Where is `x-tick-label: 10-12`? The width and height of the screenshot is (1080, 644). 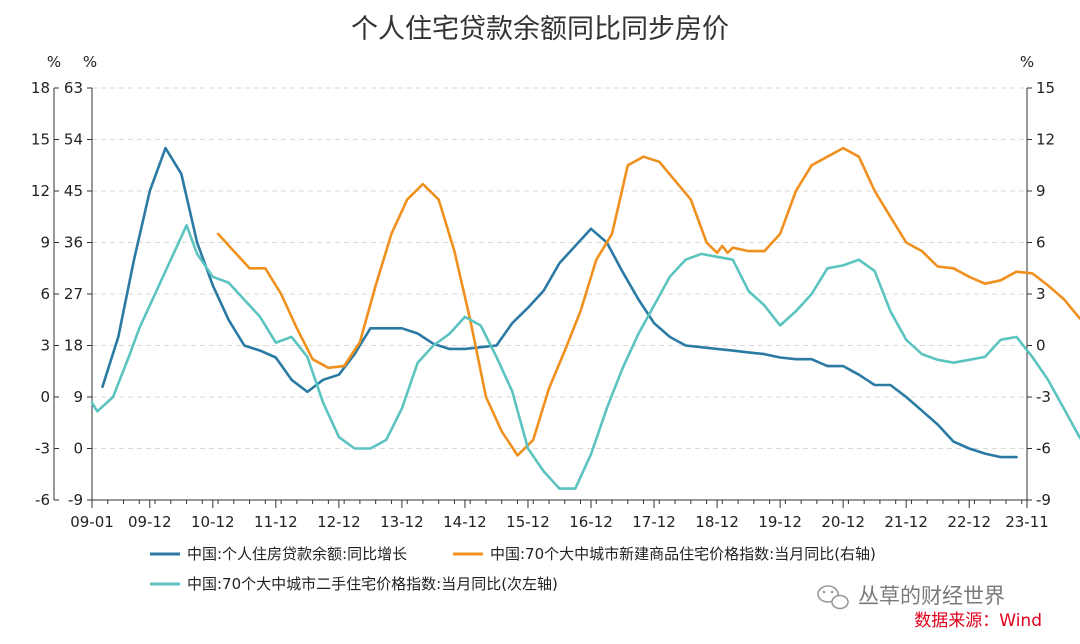
x-tick-label: 10-12 is located at coordinates (213, 522).